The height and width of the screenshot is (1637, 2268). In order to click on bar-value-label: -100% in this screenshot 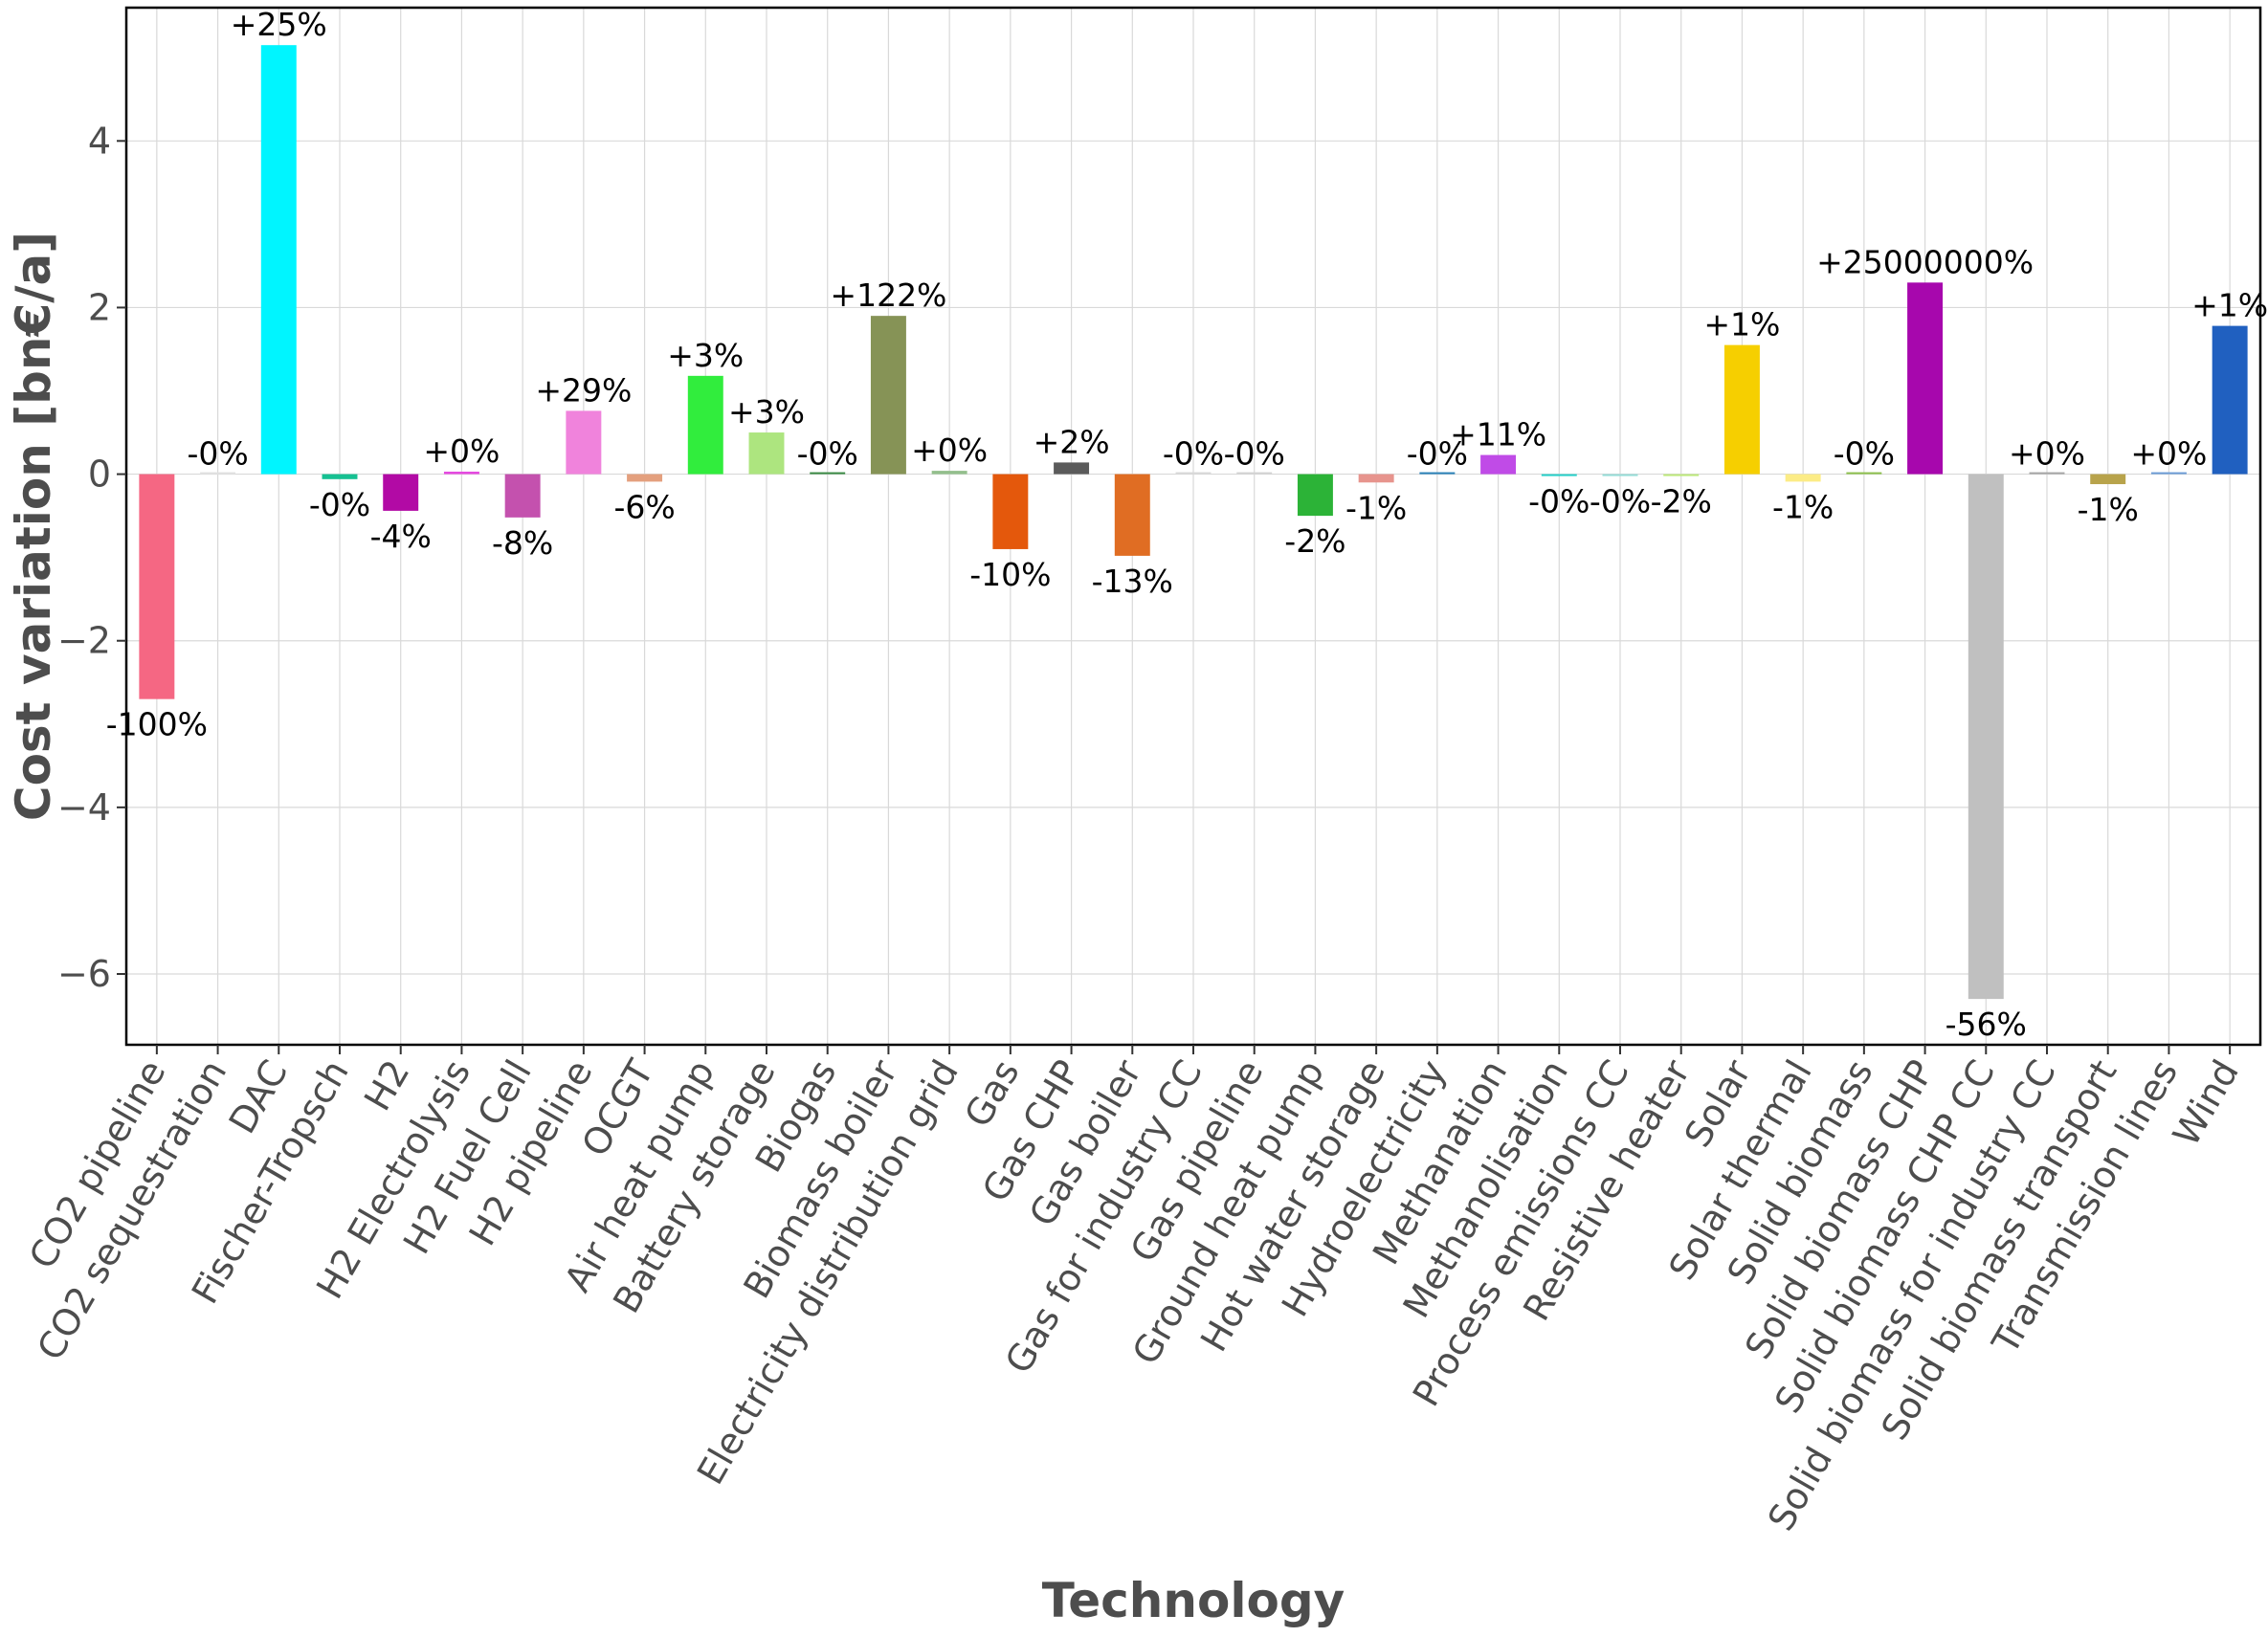, I will do `click(157, 725)`.